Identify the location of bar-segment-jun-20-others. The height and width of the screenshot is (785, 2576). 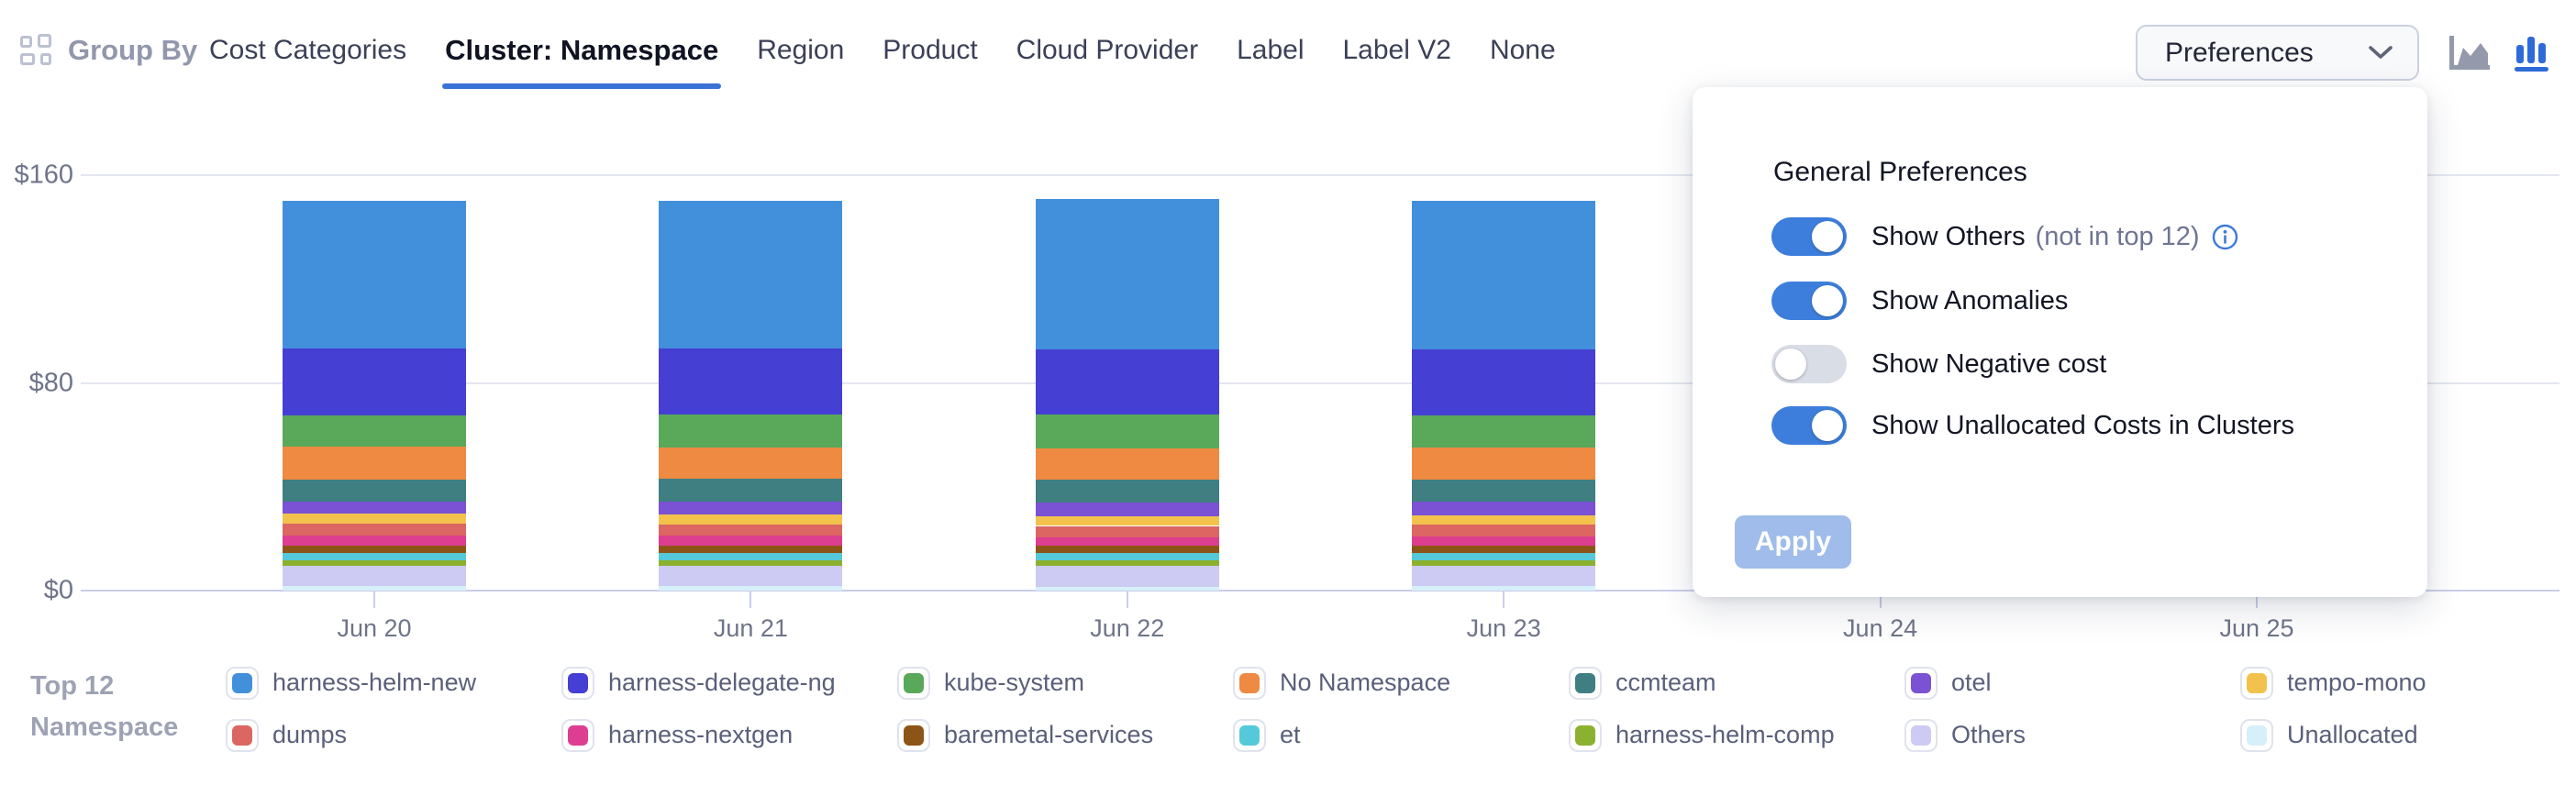
(374, 576).